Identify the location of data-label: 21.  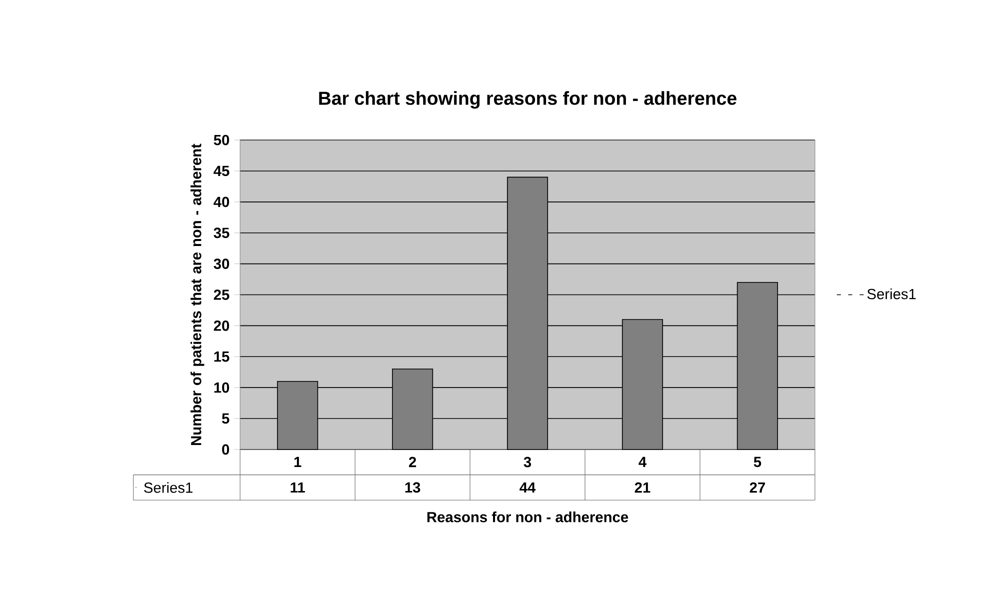
(642, 487).